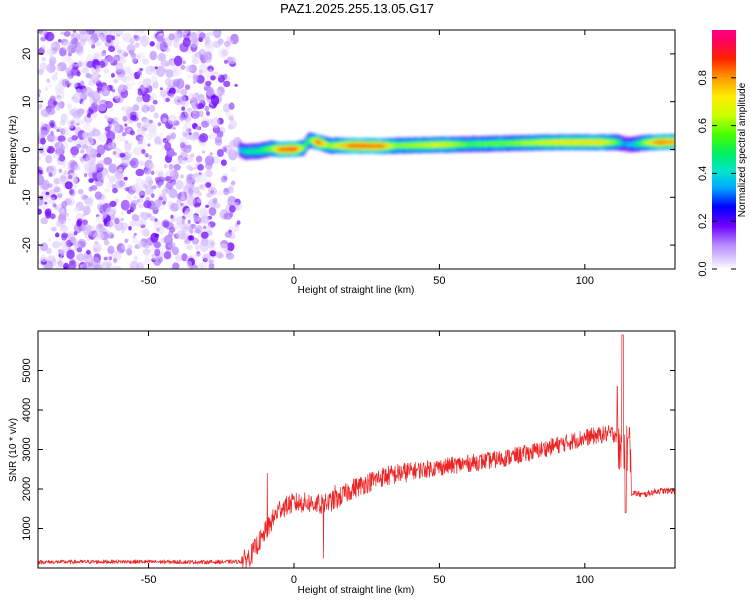  I want to click on snr-y-axis-label: SNR (10 * v/v), so click(13, 450).